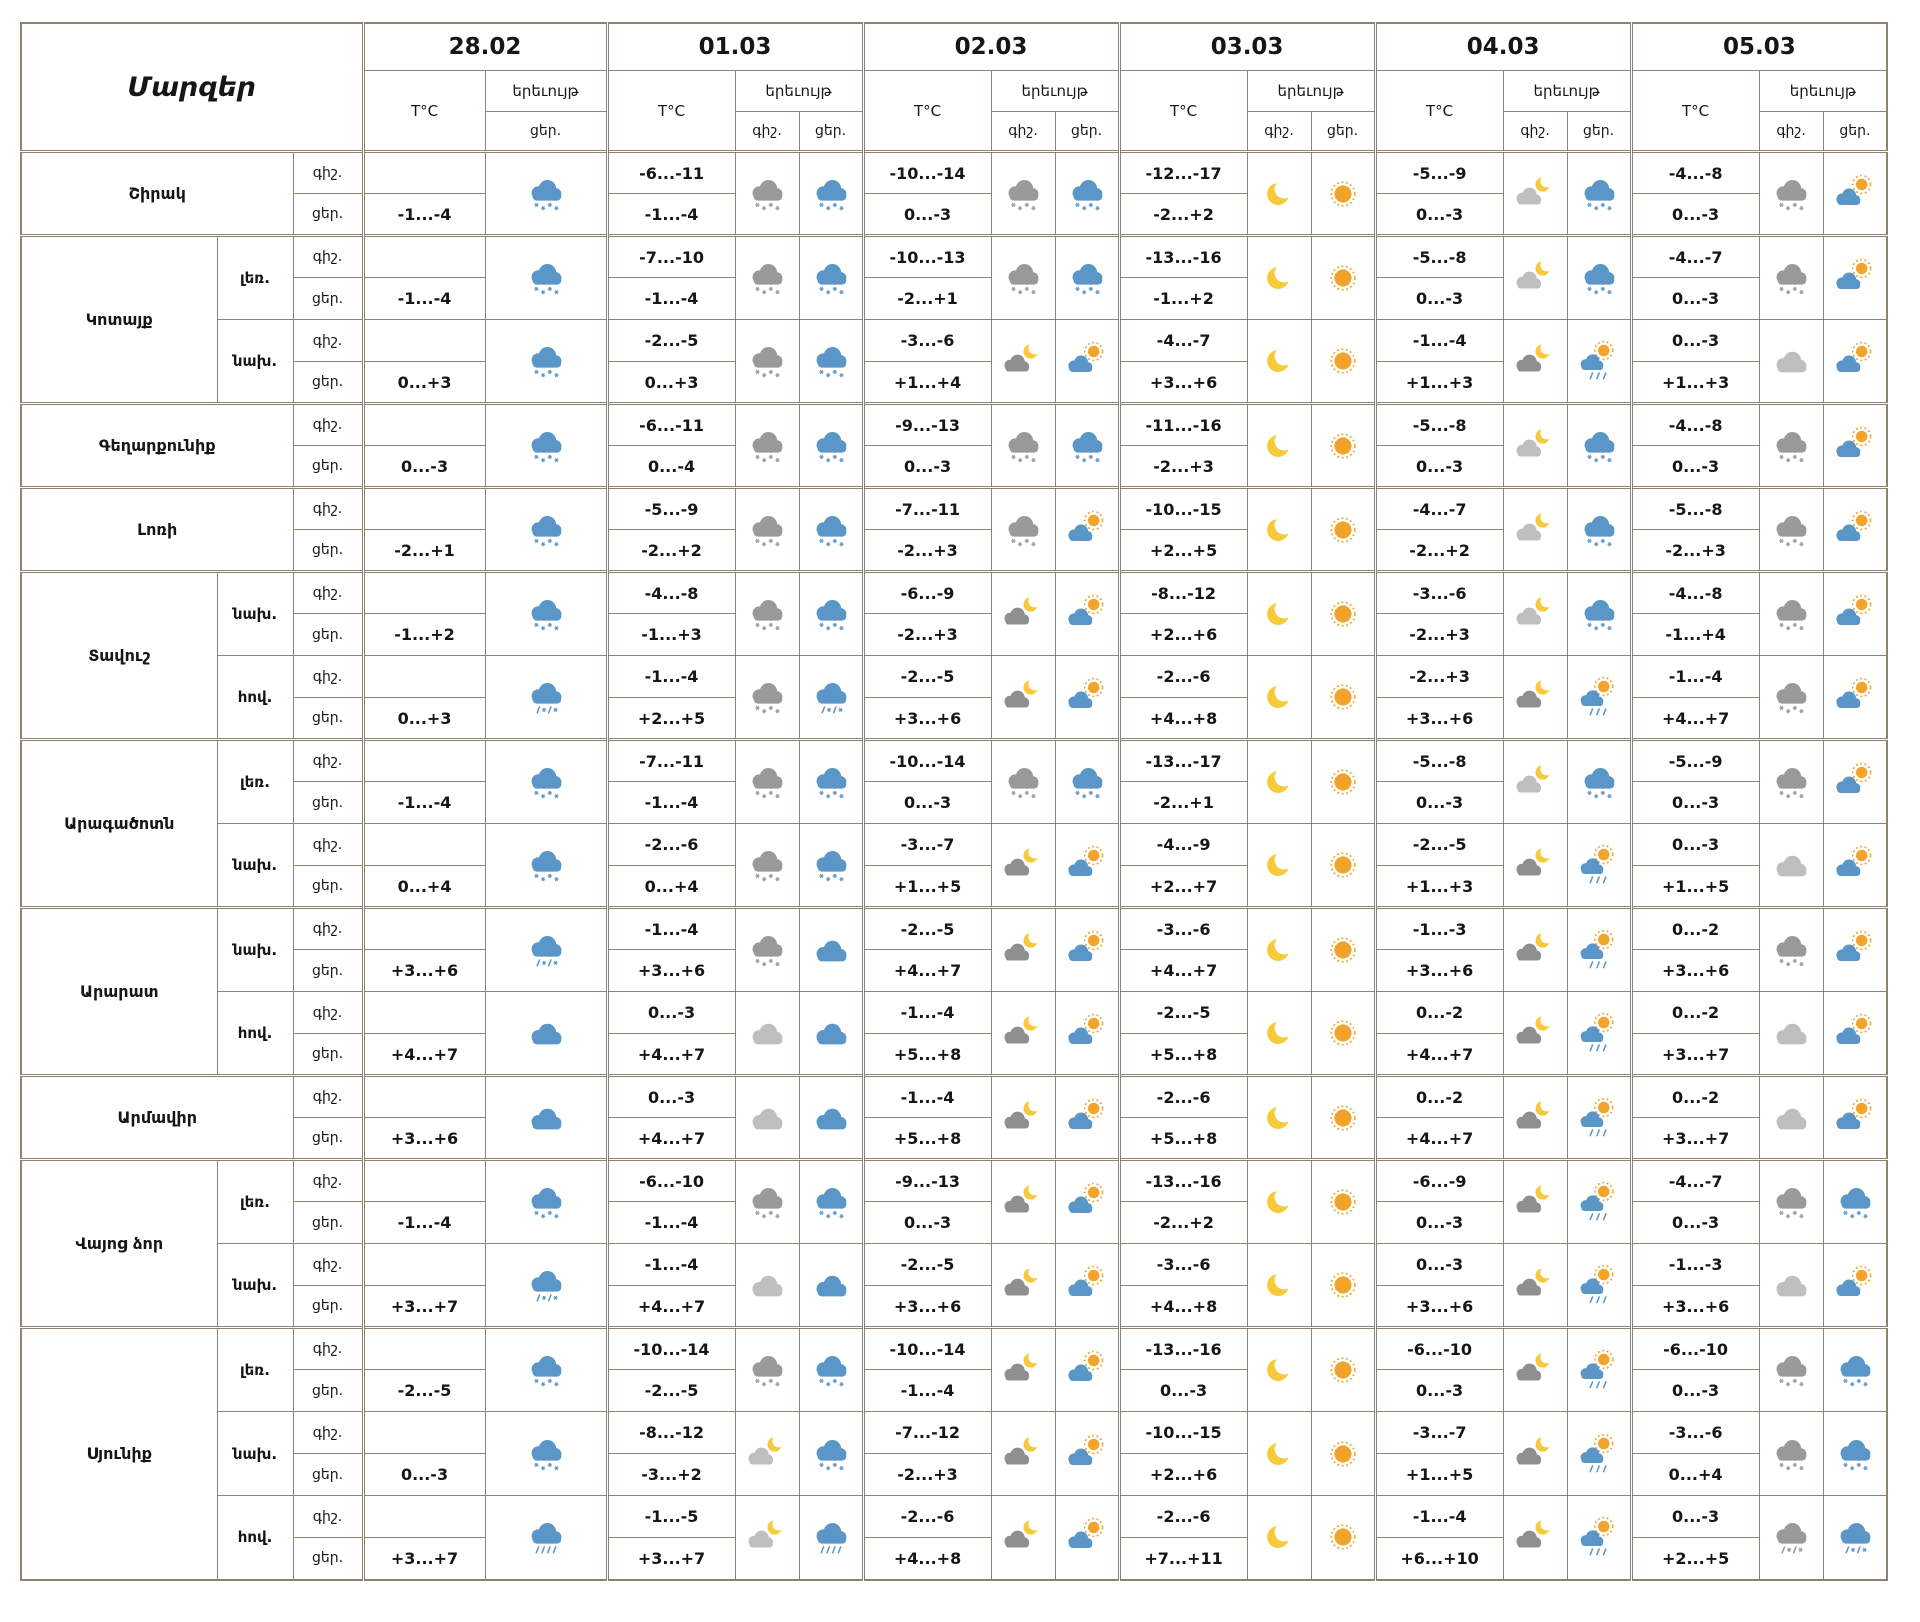  I want to click on temp-day: 0...+3, so click(423, 718).